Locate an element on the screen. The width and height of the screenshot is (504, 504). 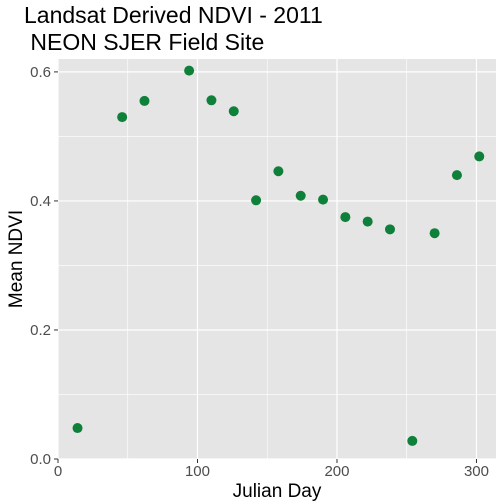
x-axis-title: Julian Day is located at coordinates (277, 491).